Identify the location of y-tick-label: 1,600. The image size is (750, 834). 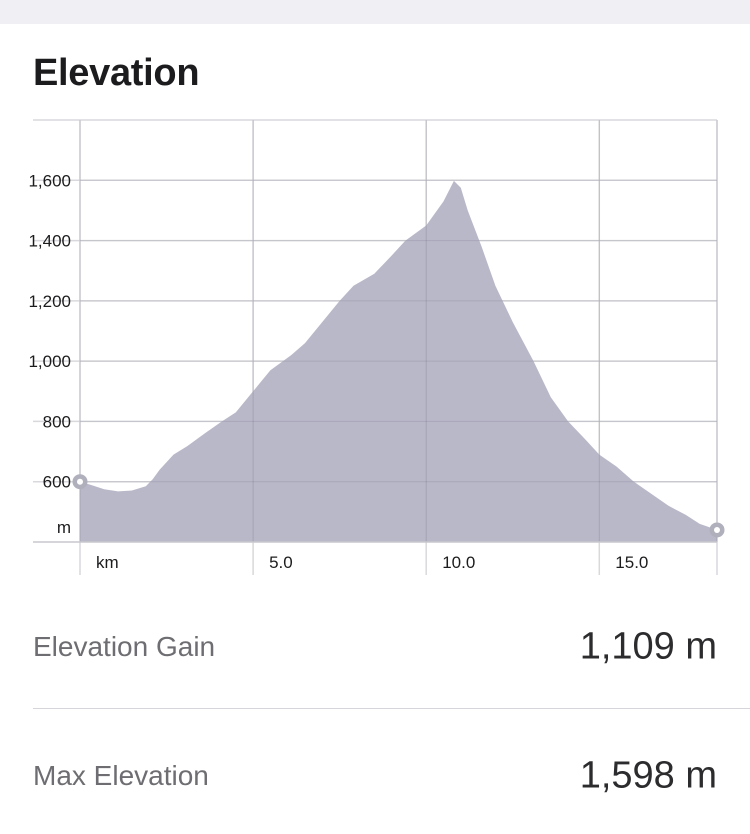
(49, 180).